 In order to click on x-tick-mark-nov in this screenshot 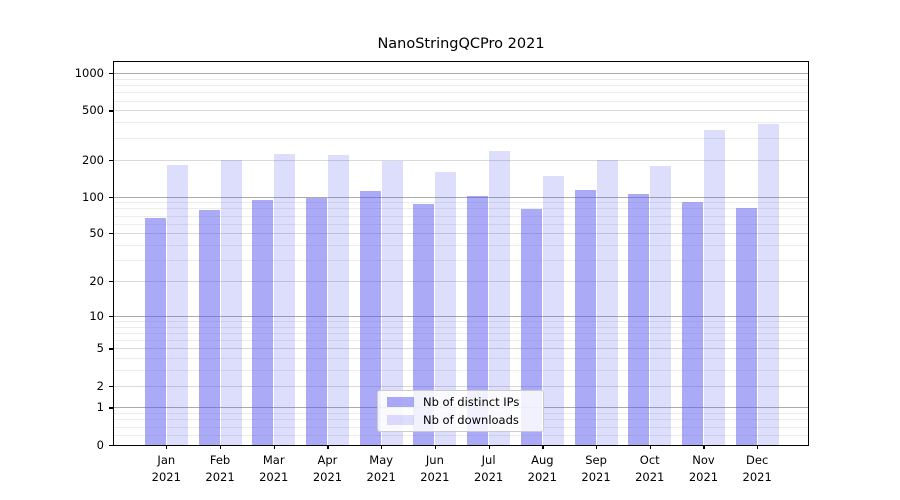, I will do `click(704, 447)`.